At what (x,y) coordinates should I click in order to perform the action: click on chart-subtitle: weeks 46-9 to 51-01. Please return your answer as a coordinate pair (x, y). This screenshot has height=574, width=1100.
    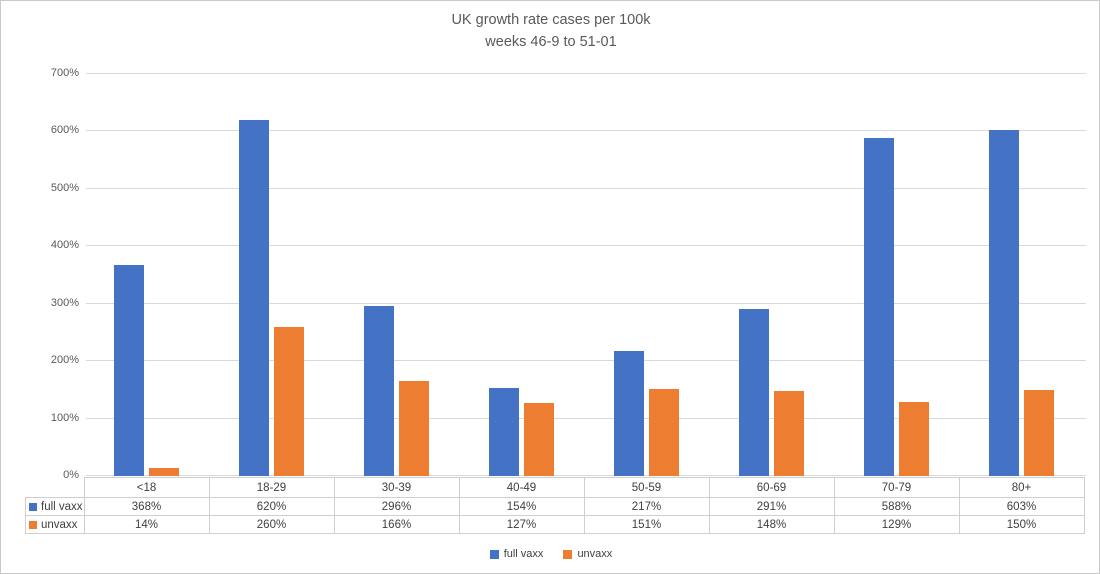
    Looking at the image, I should click on (551, 42).